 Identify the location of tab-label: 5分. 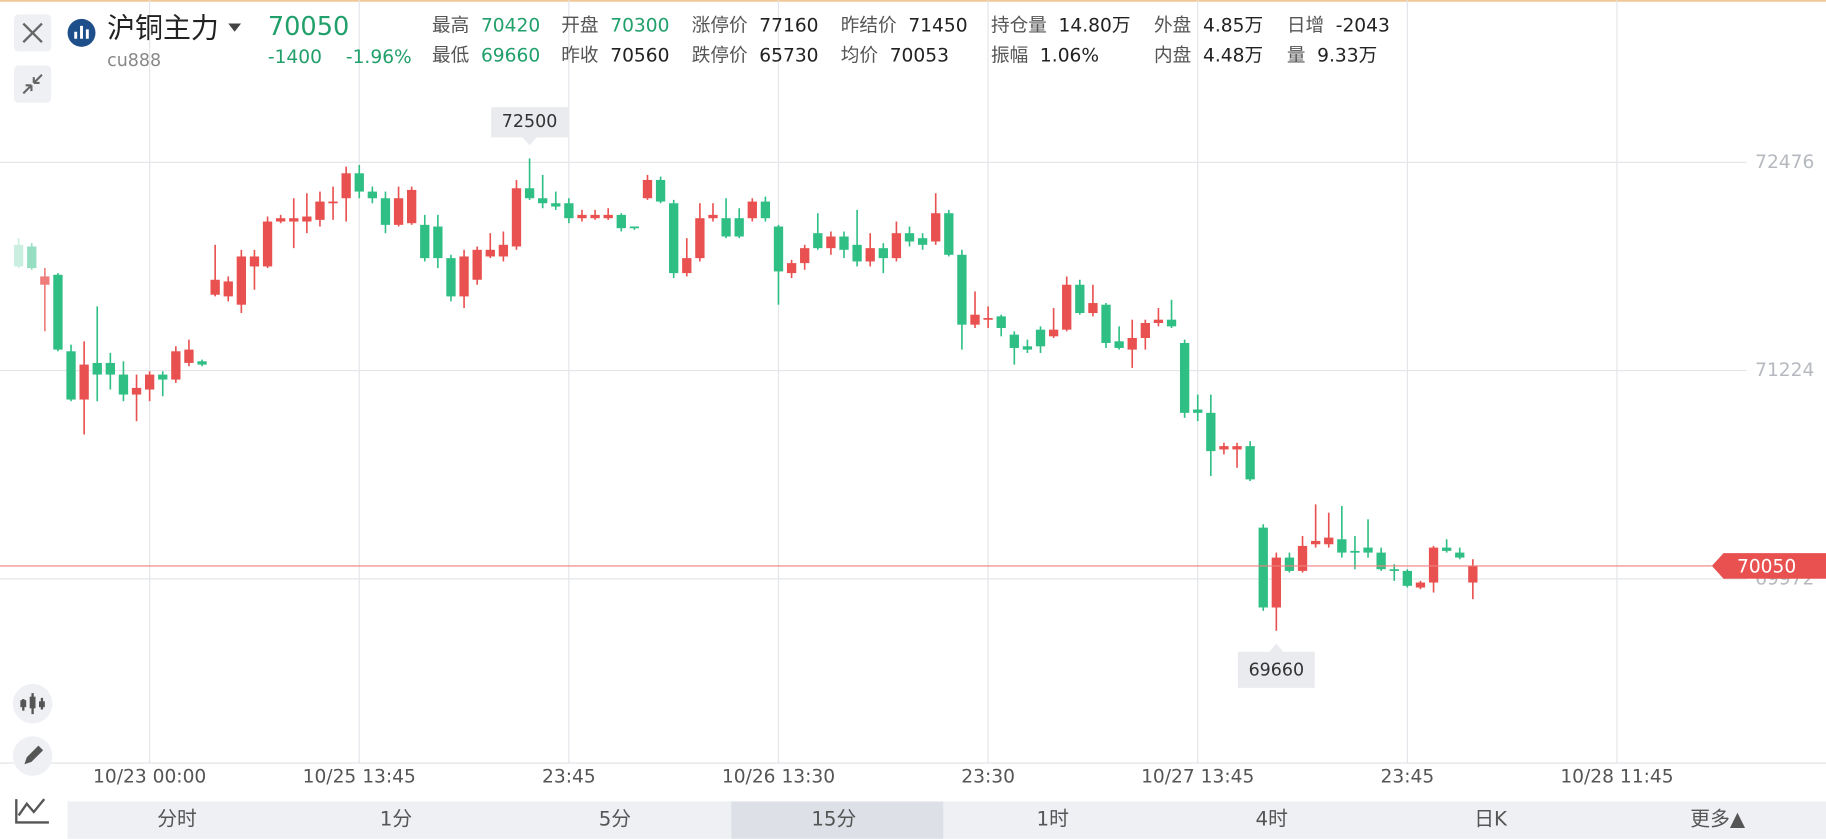
(615, 819).